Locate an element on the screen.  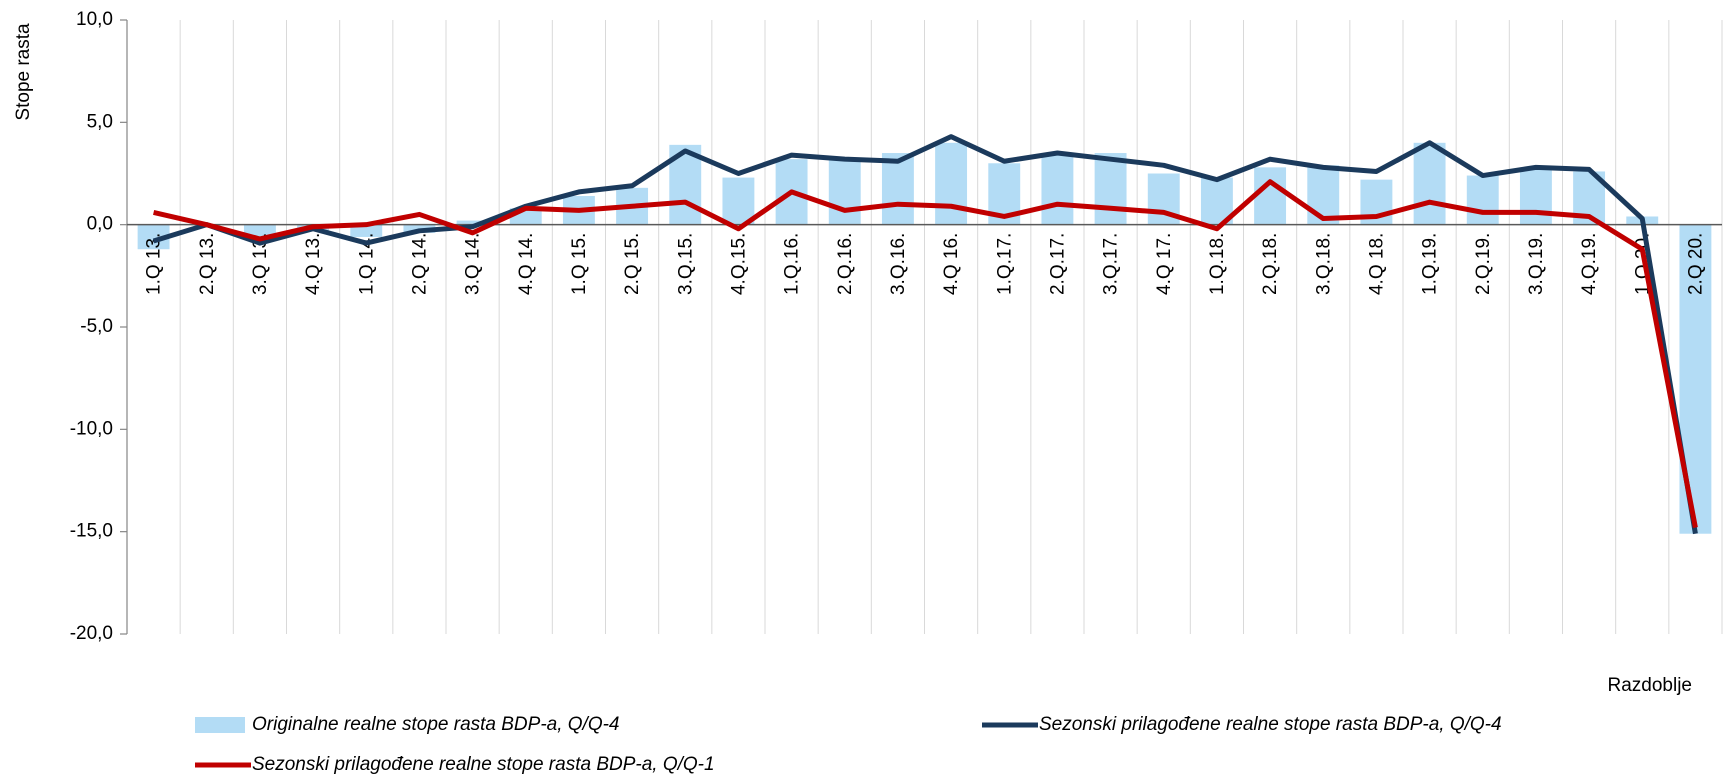
x-tick-label: 4.Q.19. is located at coordinates (1589, 264).